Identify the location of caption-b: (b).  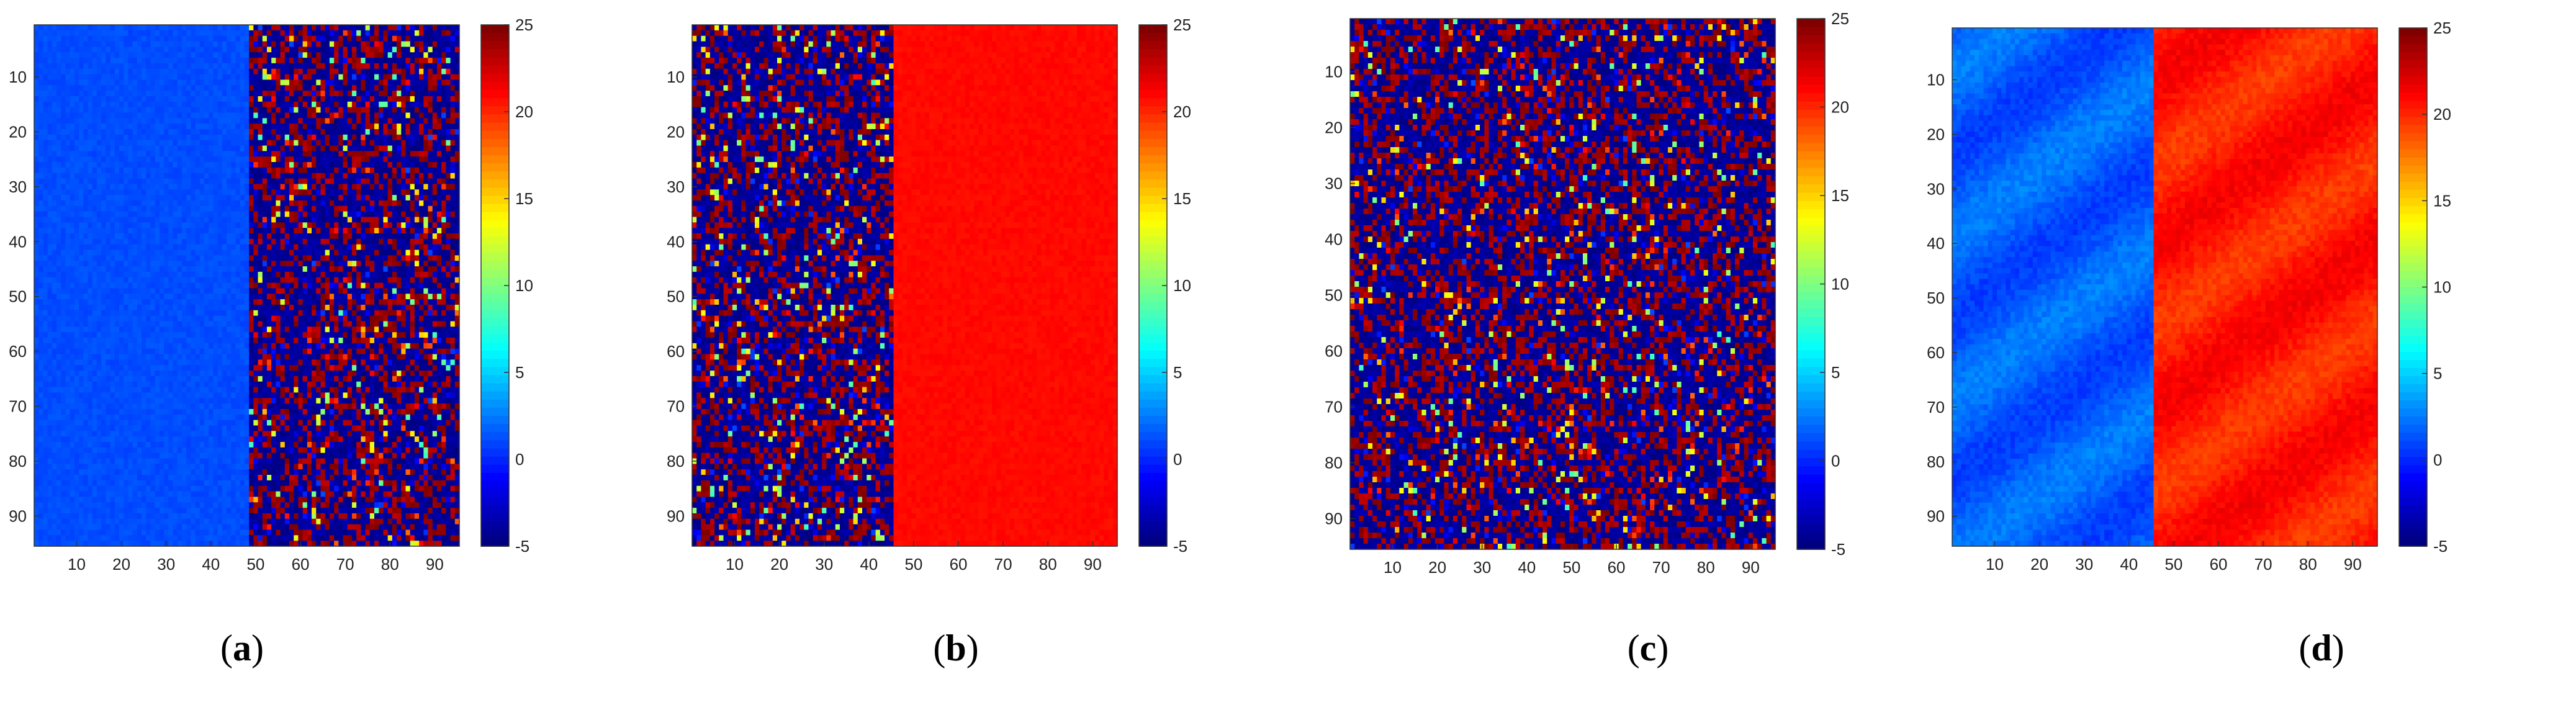
(956, 649).